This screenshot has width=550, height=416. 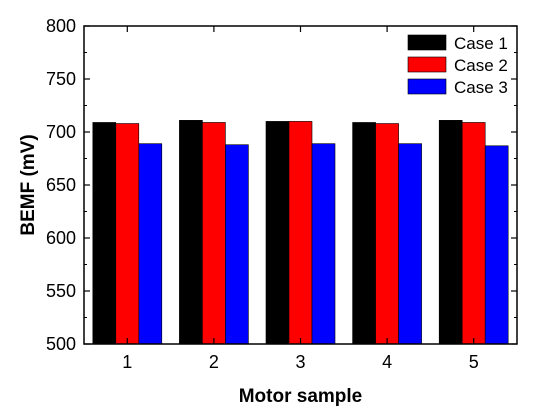 What do you see at coordinates (387, 362) in the screenshot?
I see `x-tick-label: 4` at bounding box center [387, 362].